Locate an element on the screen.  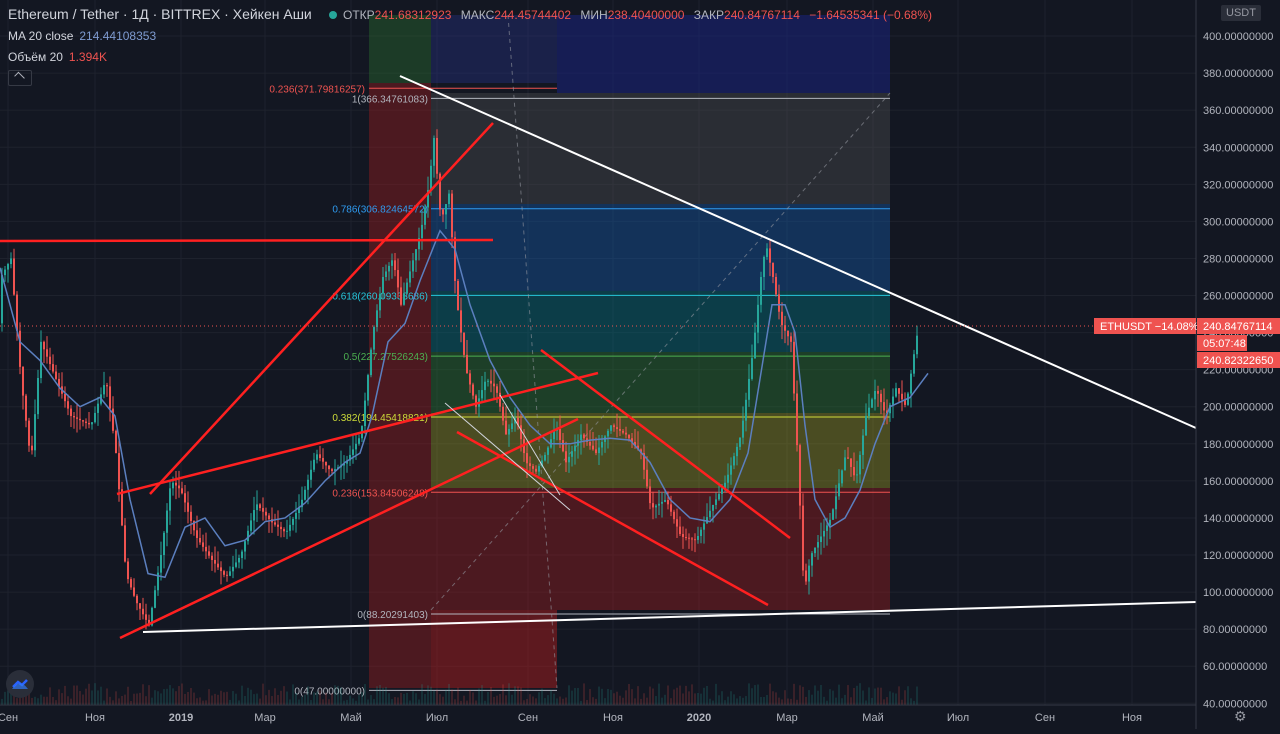
ma-value-tag is located at coordinates (1238, 360).